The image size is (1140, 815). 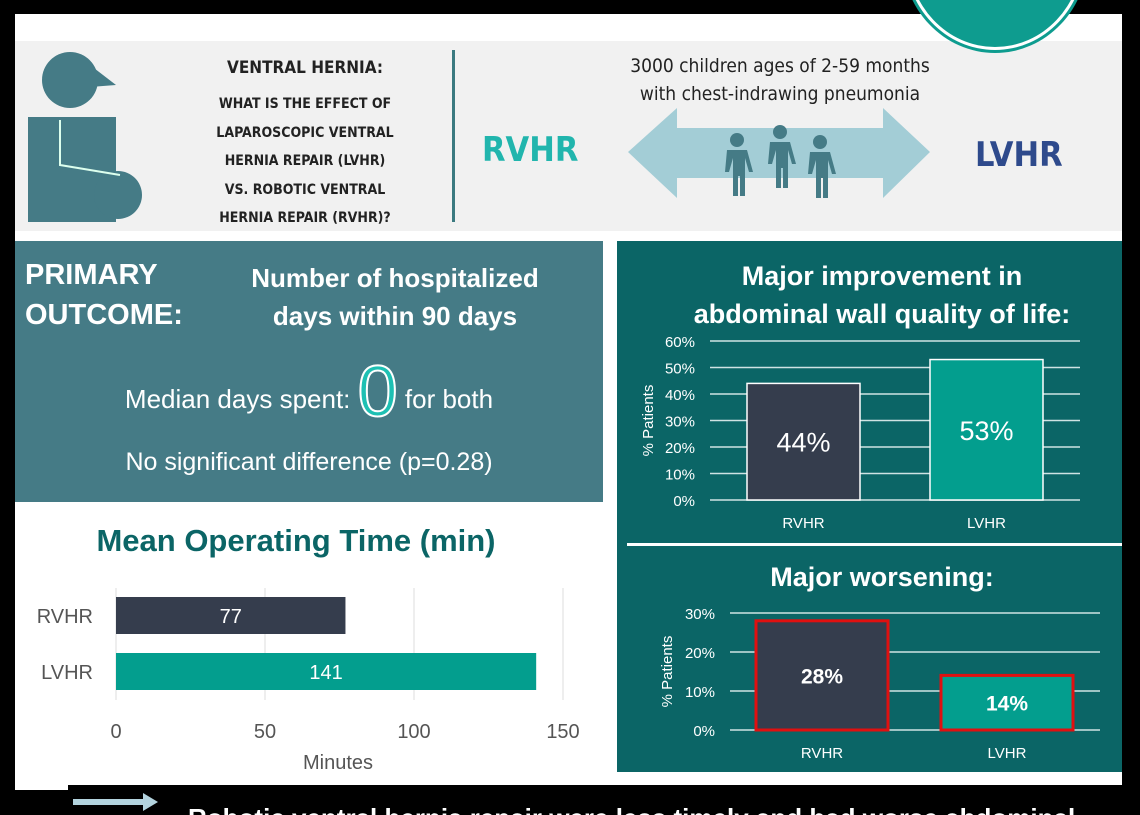 I want to click on patient-icon, so click(x=85, y=137).